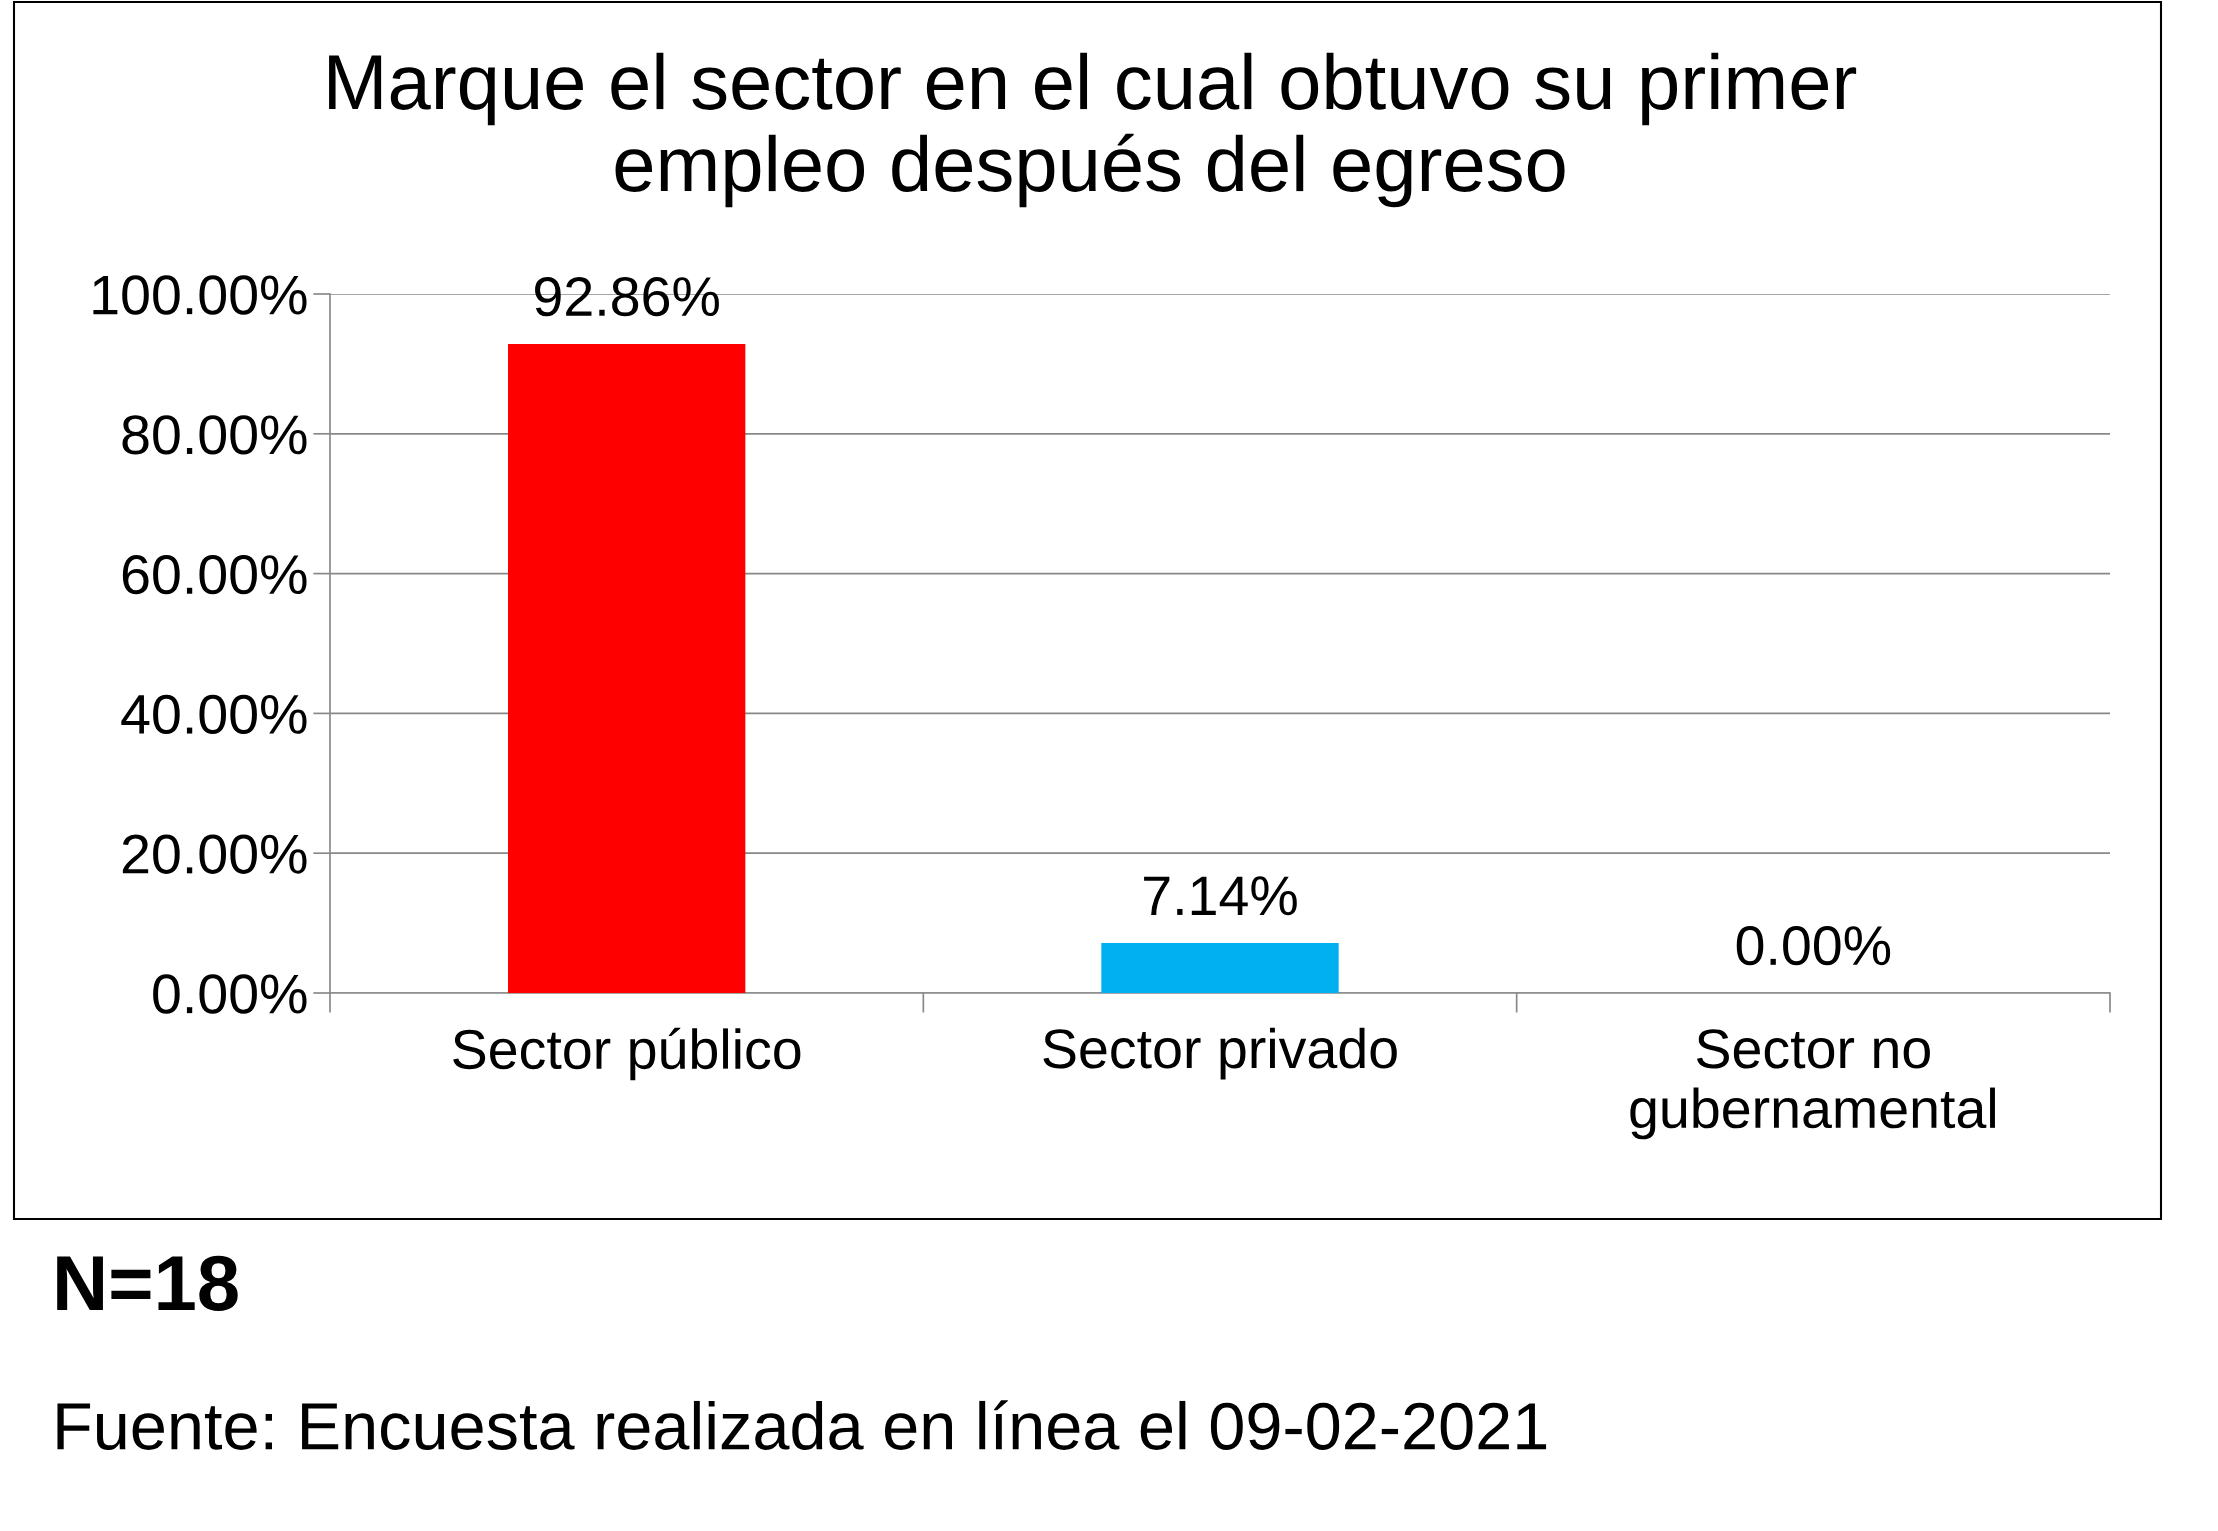 The height and width of the screenshot is (1531, 2218). What do you see at coordinates (1220, 1053) in the screenshot?
I see `x-tick-label: Sector privado` at bounding box center [1220, 1053].